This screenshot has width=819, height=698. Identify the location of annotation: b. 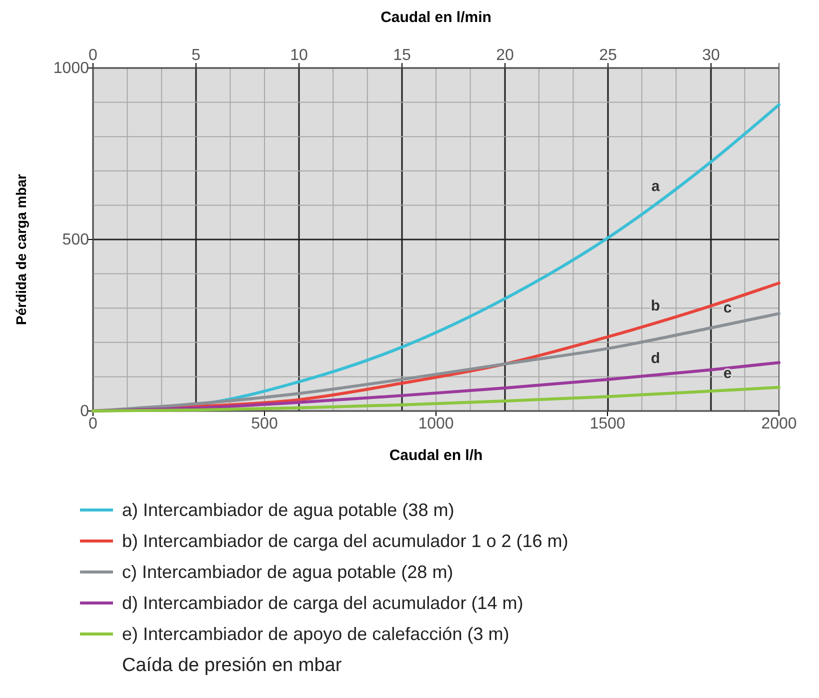
(655, 306).